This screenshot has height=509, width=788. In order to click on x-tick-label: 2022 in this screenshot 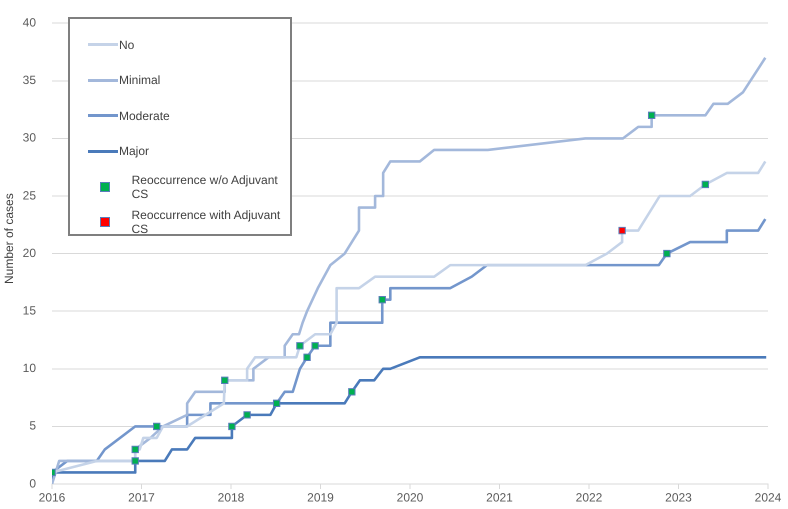, I will do `click(589, 497)`.